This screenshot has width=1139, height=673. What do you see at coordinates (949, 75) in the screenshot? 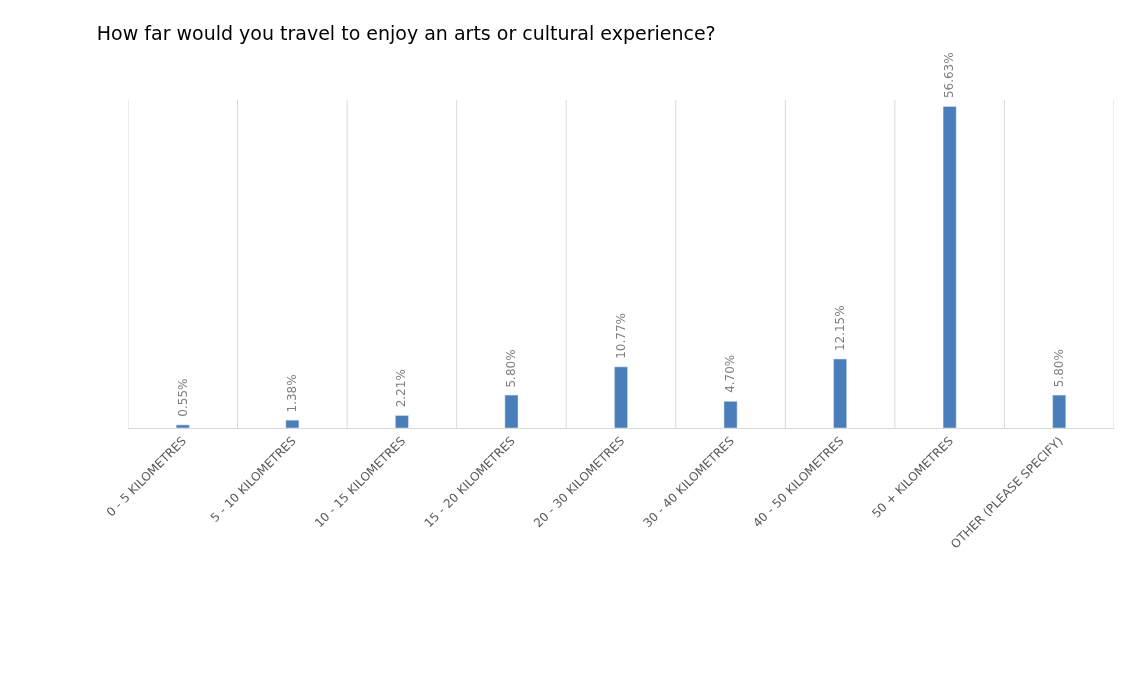
I see `data-label: 56.63%` at bounding box center [949, 75].